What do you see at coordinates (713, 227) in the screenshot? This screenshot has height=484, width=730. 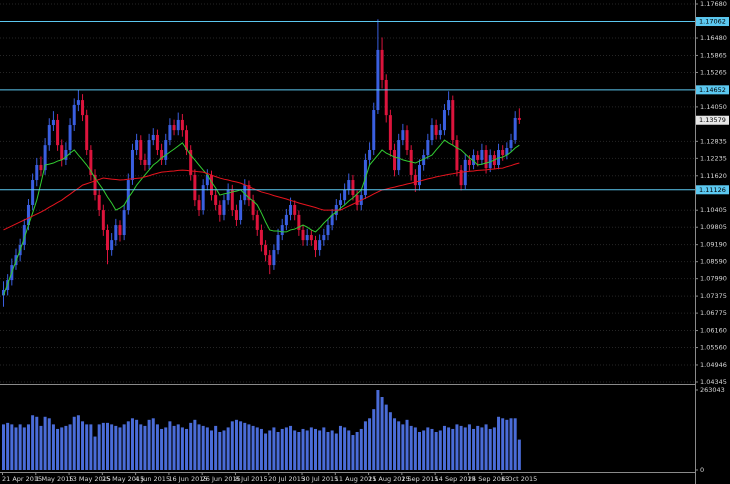 I see `y-tick-label: 1.09805` at bounding box center [713, 227].